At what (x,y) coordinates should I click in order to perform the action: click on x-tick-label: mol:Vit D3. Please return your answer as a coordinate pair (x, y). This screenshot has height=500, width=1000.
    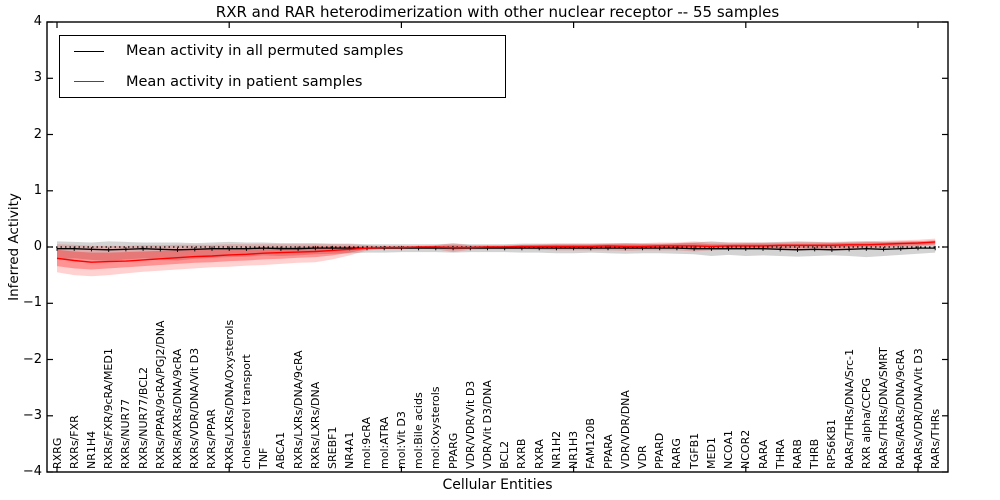
    Looking at the image, I should click on (401, 440).